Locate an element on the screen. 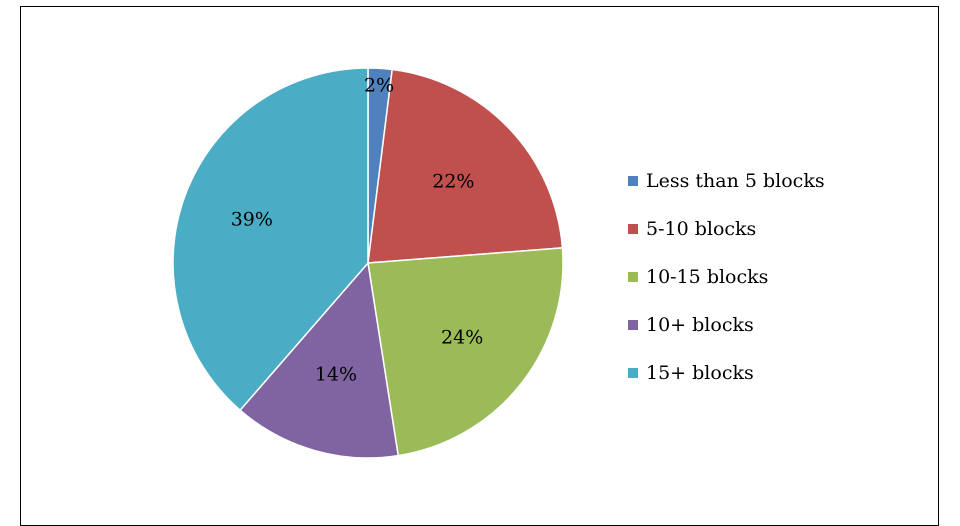 The image size is (960, 526). legend-item: Less than 5 blocks is located at coordinates (726, 181).